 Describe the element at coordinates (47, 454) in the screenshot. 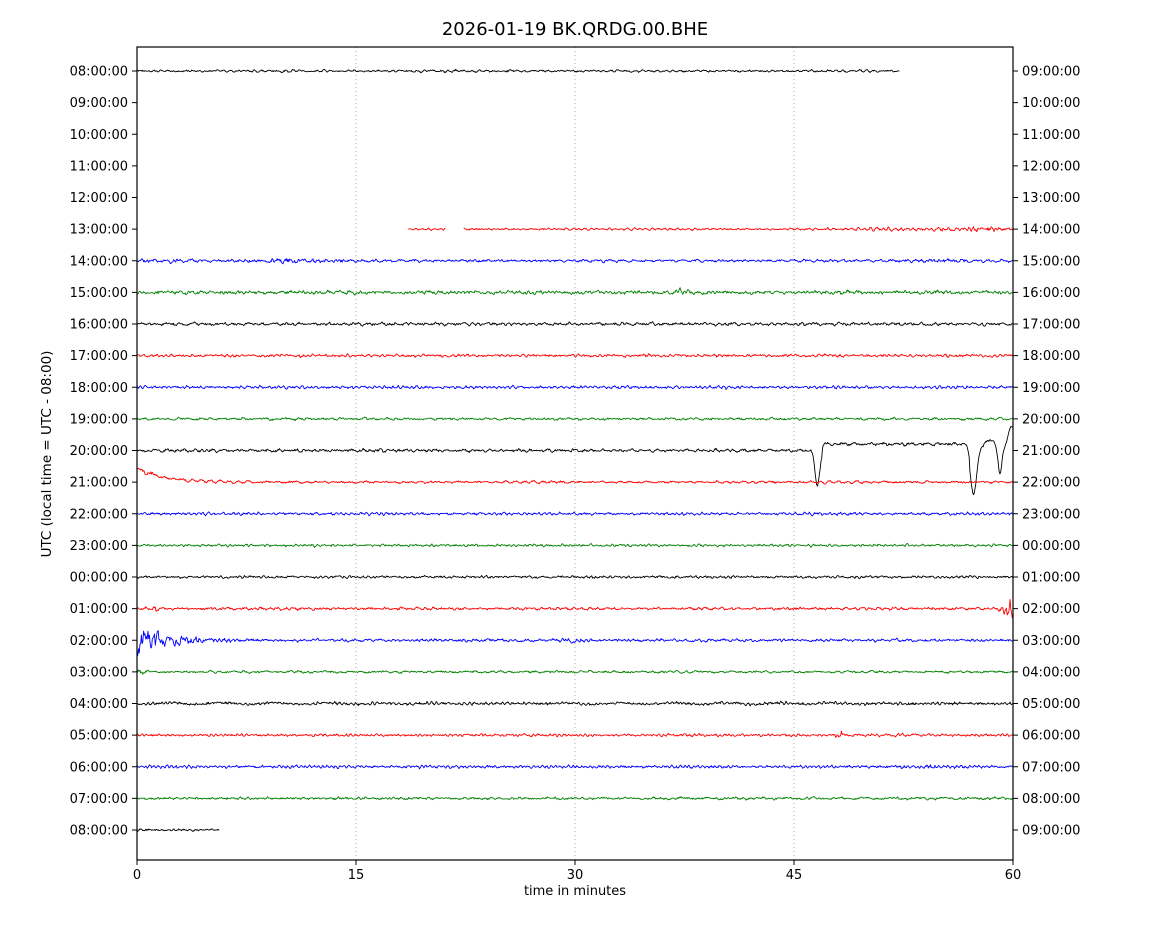

I see `y-axis-label: UTC (local time = UTC - 08:00)` at that location.